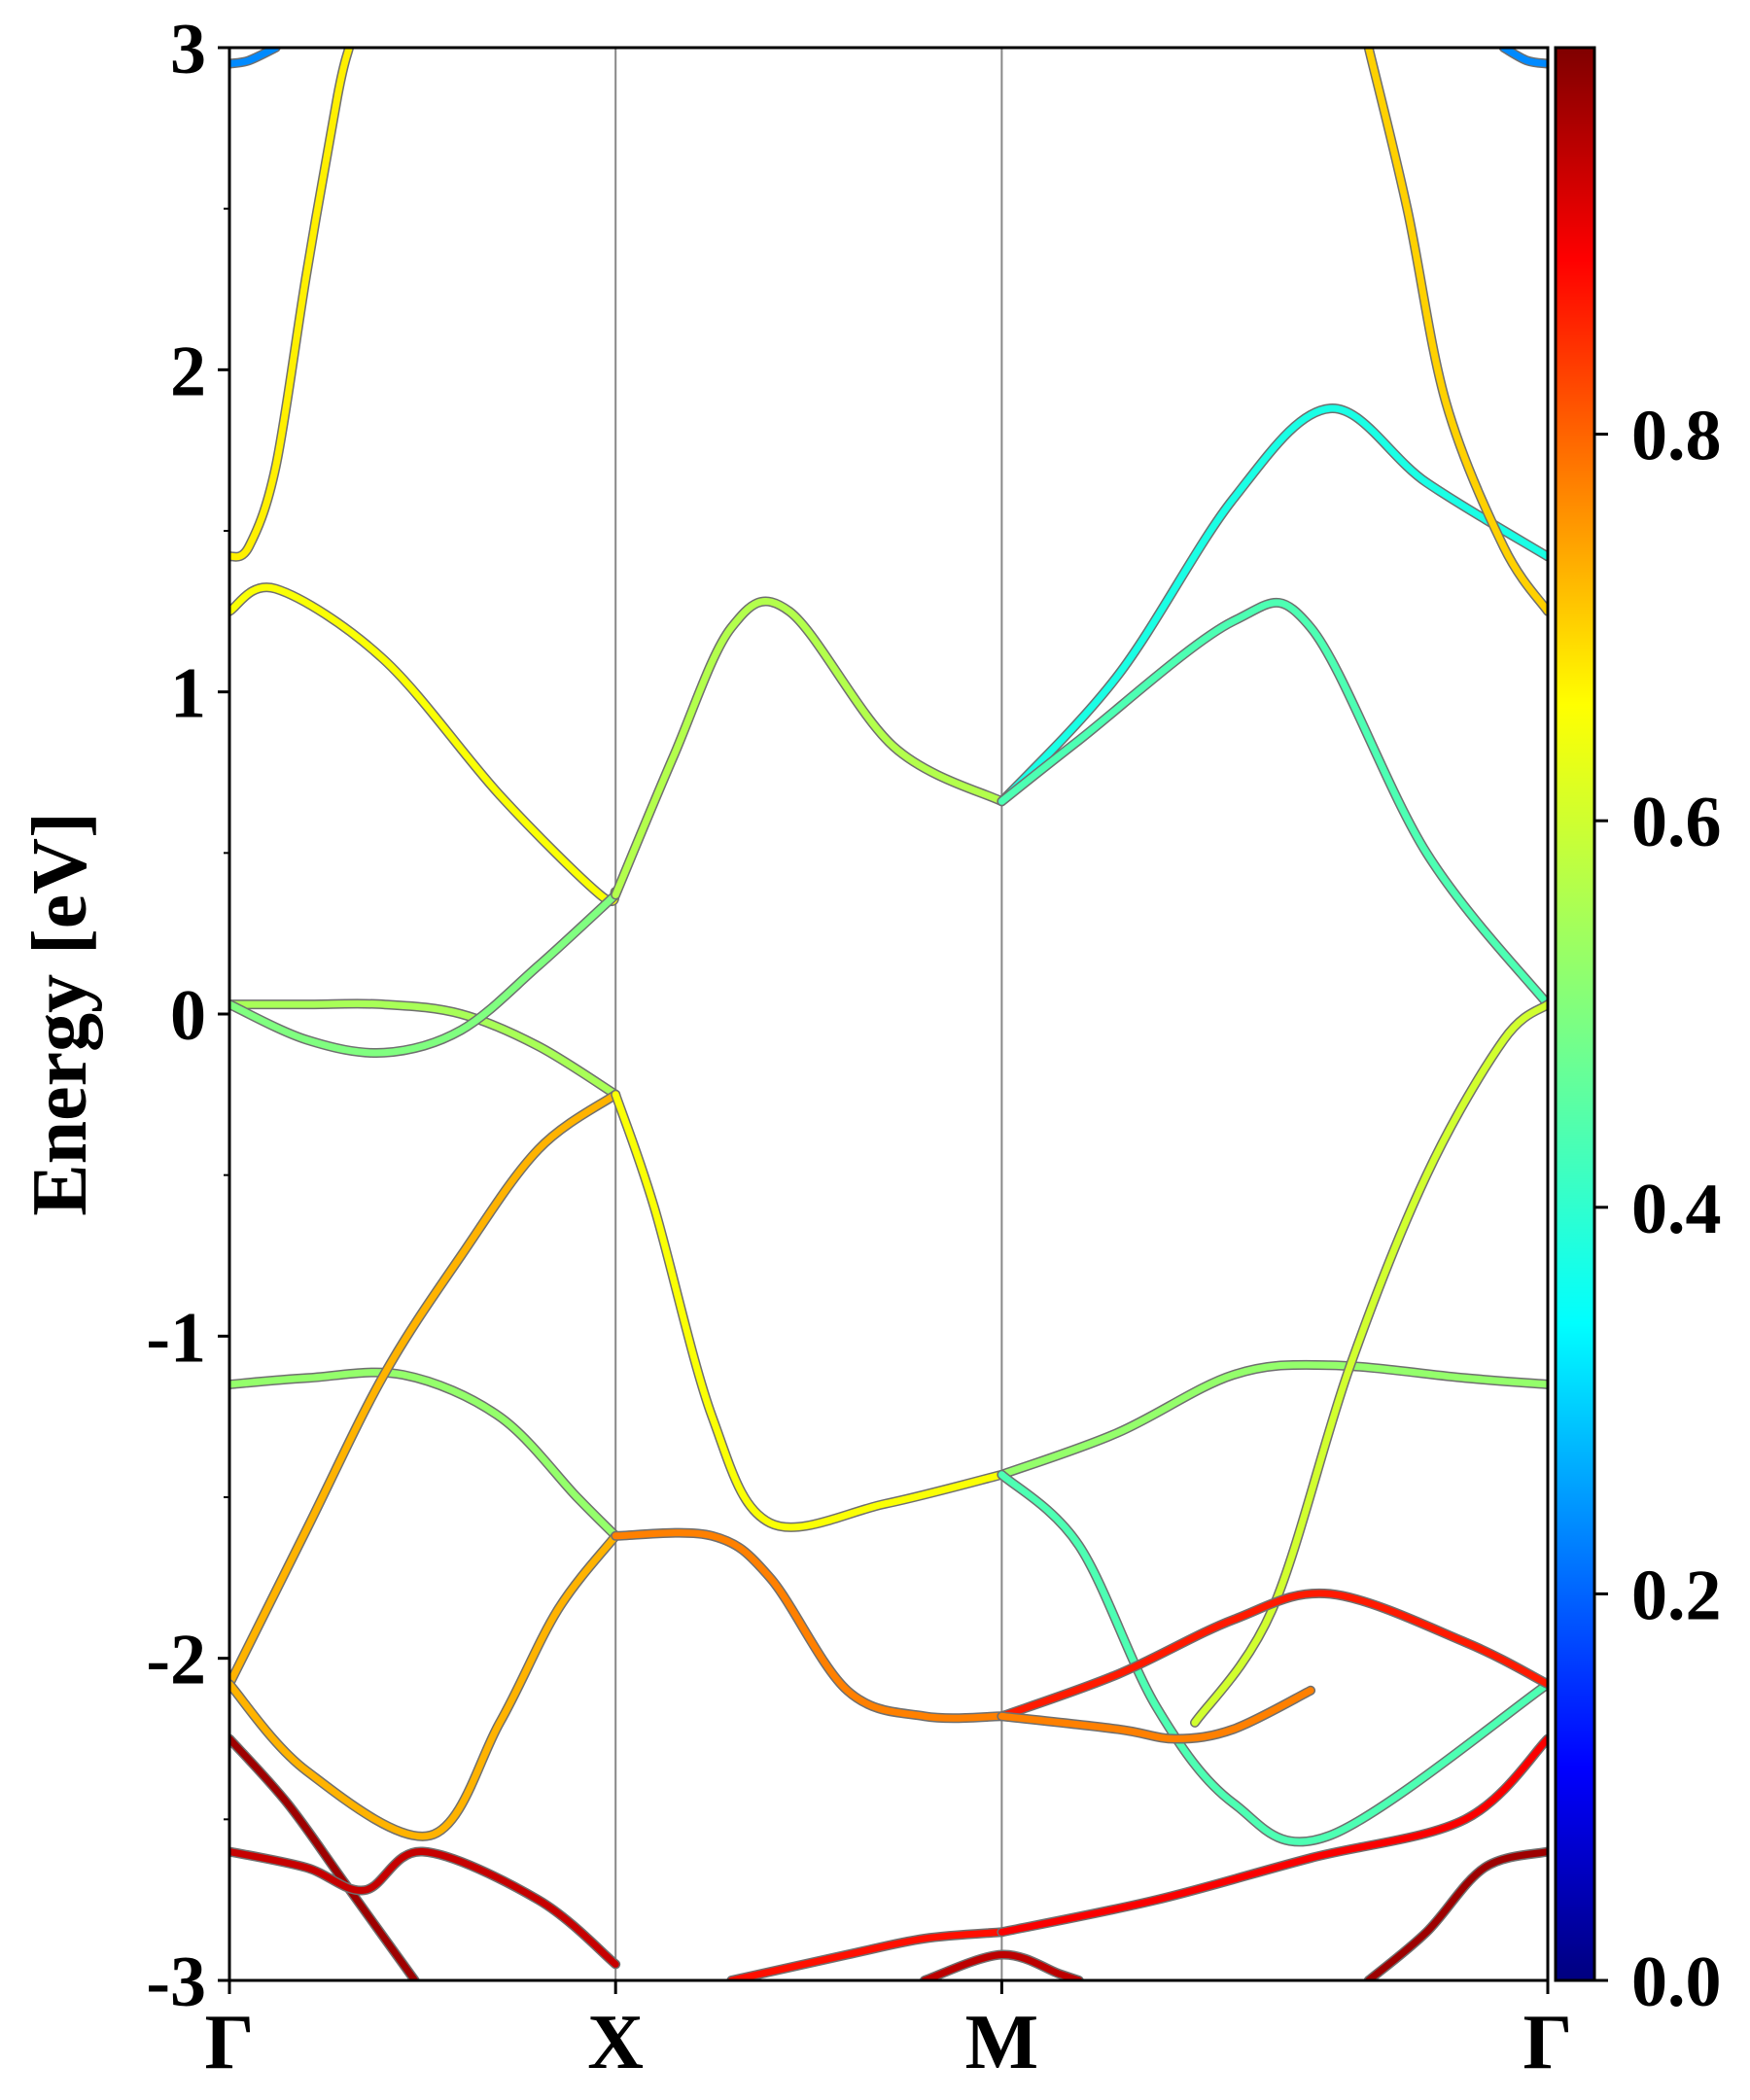 The height and width of the screenshot is (2100, 1750). Describe the element at coordinates (188, 371) in the screenshot. I see `y-tick-label: 2` at that location.